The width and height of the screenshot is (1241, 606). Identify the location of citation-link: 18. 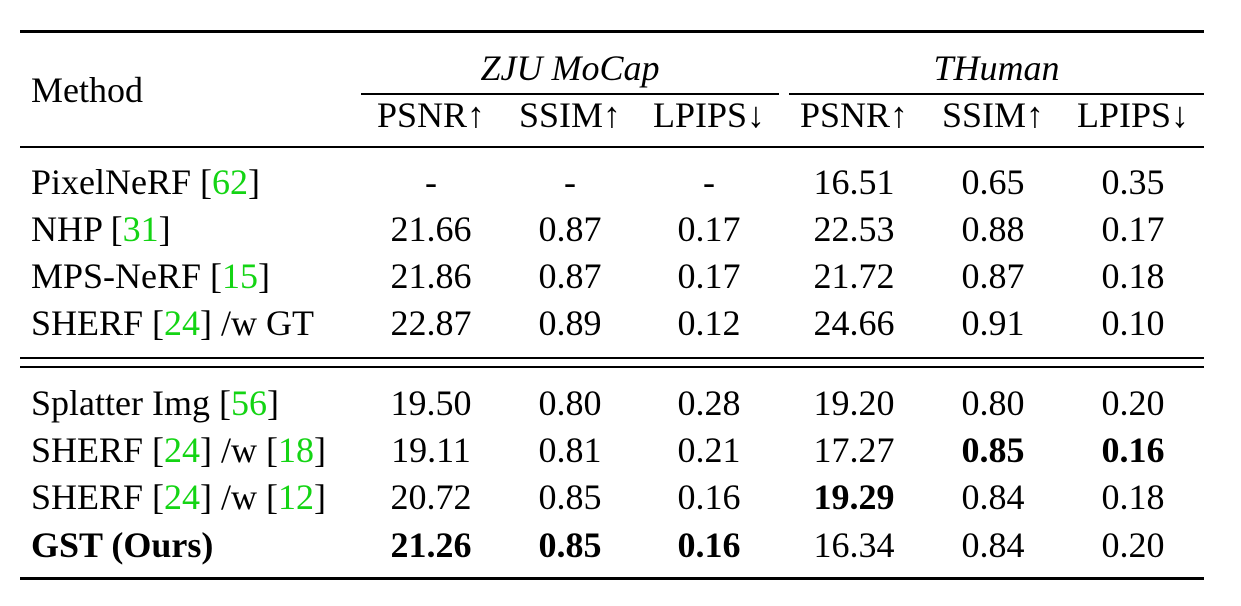
(296, 450).